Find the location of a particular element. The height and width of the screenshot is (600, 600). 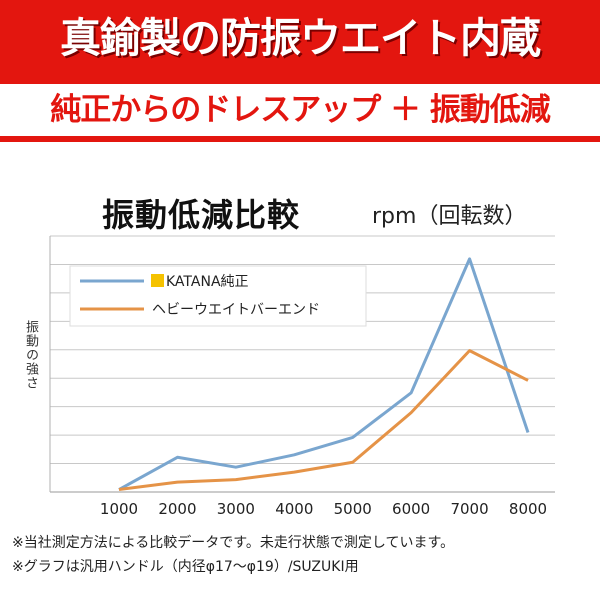

x-tick-label: 8000 is located at coordinates (528, 509).